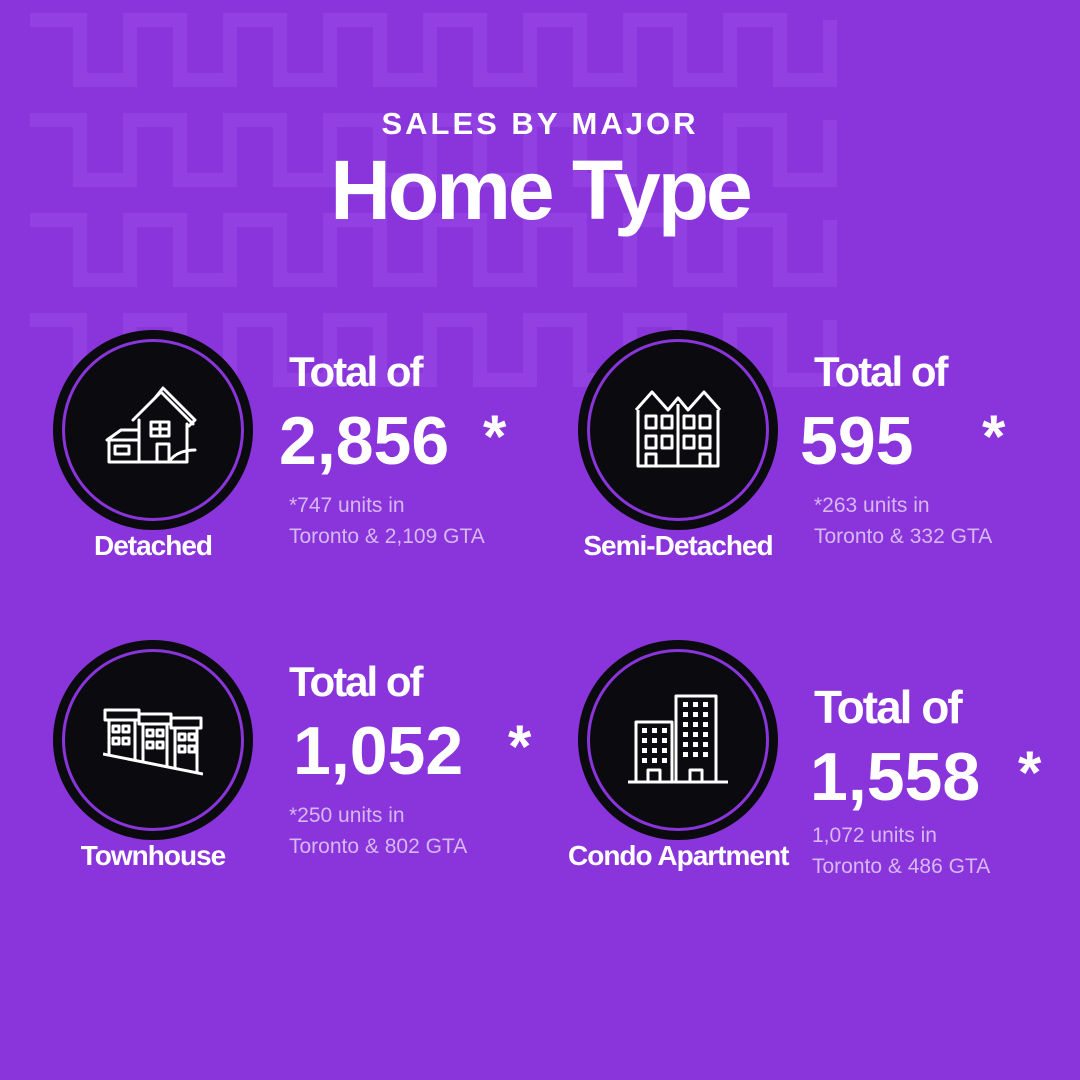  What do you see at coordinates (678, 545) in the screenshot?
I see `type-label: Semi-Detached` at bounding box center [678, 545].